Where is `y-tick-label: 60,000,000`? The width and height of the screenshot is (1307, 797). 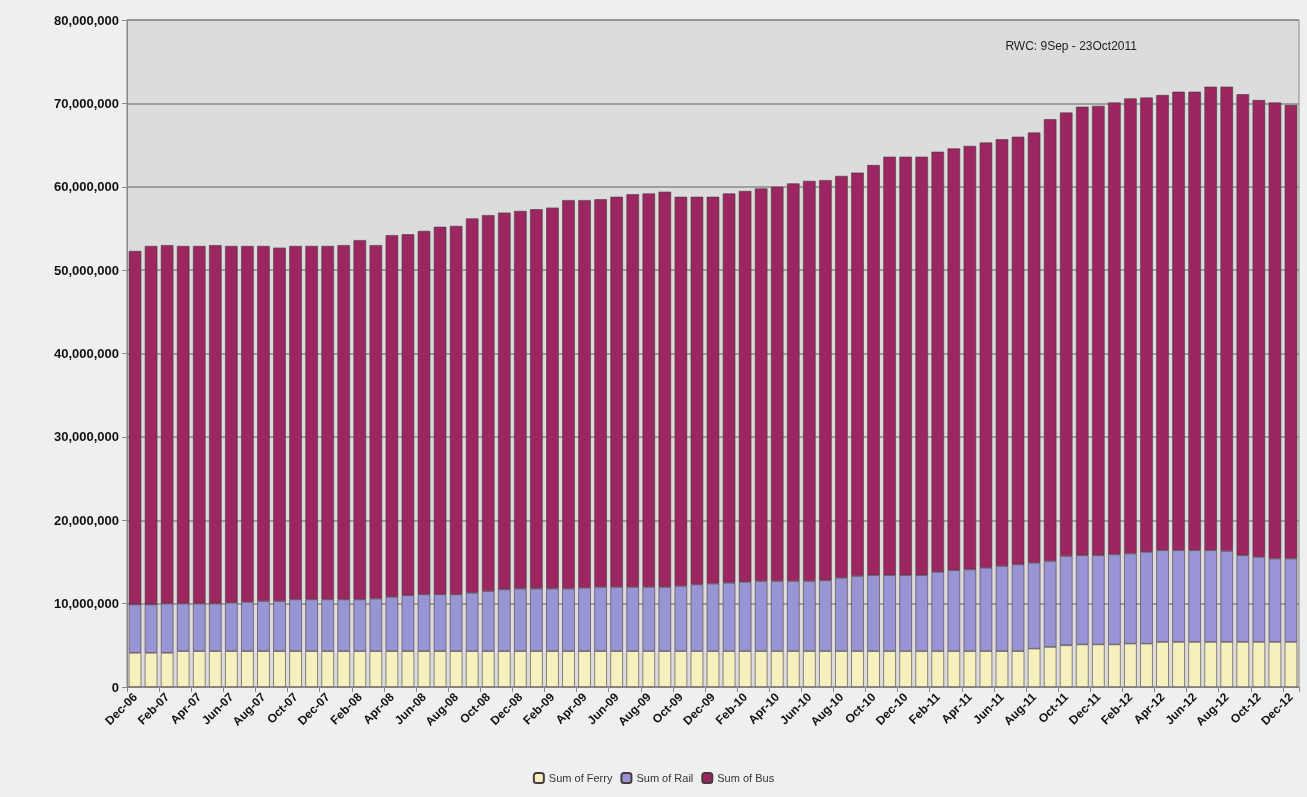 y-tick-label: 60,000,000 is located at coordinates (86, 187).